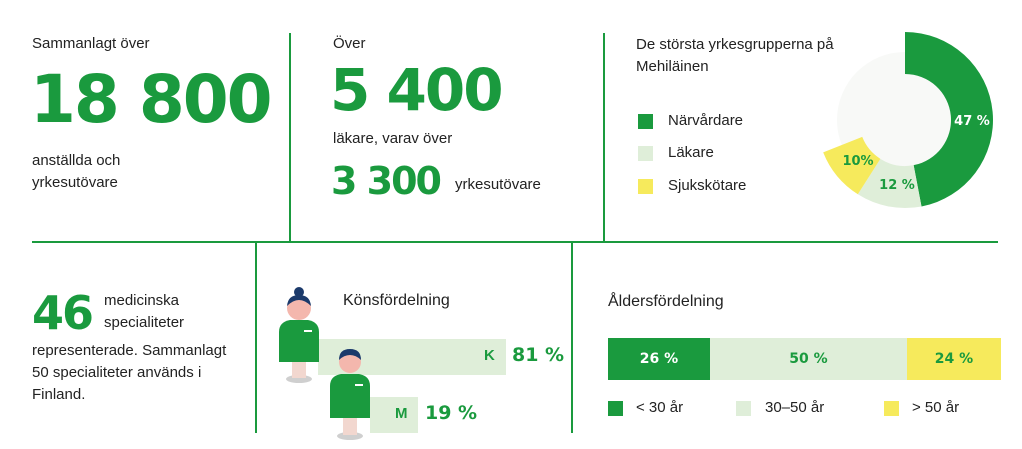 This screenshot has height=449, width=1022. I want to click on employees-value: 18 800, so click(151, 99).